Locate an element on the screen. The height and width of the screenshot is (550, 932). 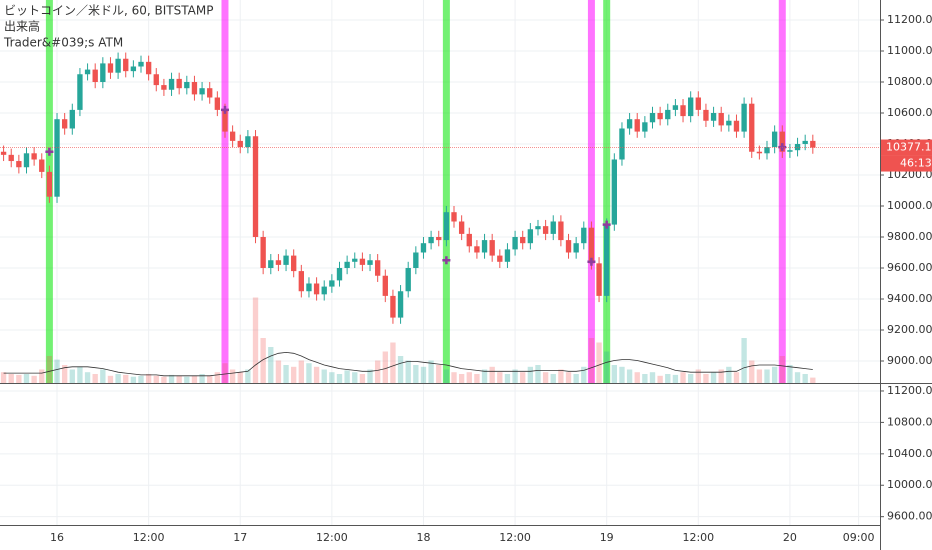
y-tick-label: 9000.00 is located at coordinates (909, 360).